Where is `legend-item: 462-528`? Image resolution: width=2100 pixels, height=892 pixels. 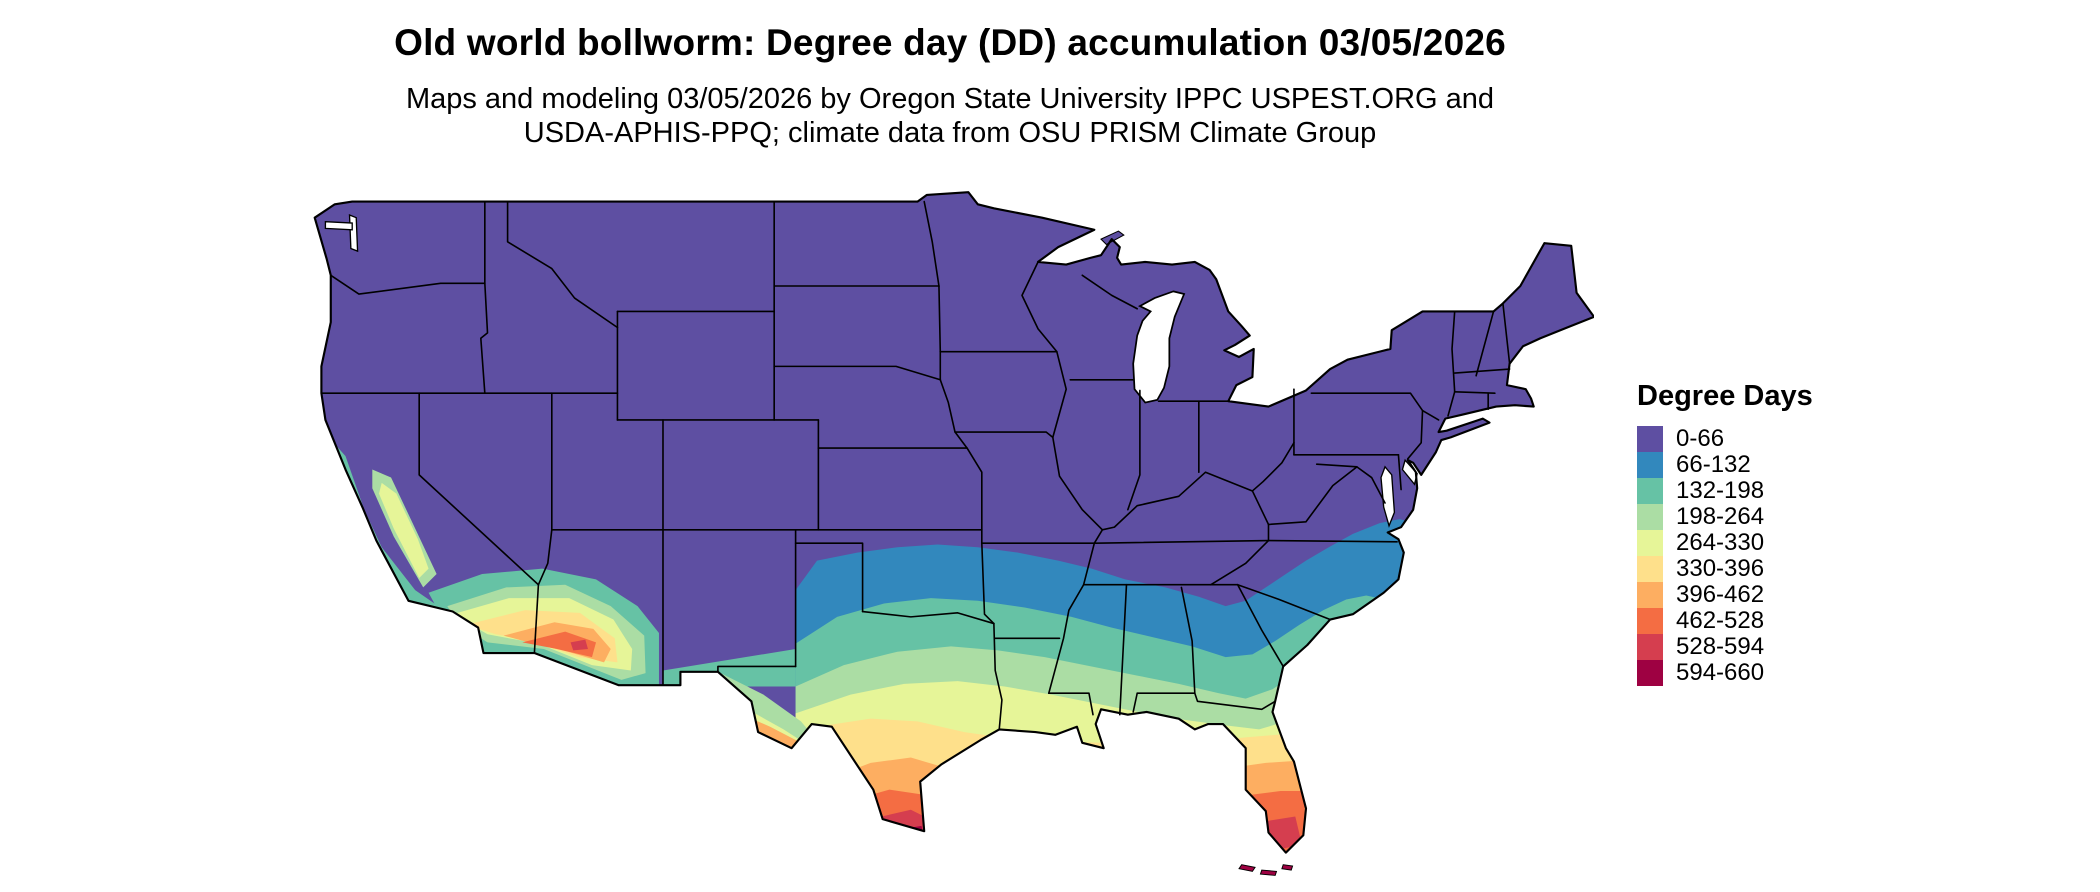 legend-item: 462-528 is located at coordinates (1725, 620).